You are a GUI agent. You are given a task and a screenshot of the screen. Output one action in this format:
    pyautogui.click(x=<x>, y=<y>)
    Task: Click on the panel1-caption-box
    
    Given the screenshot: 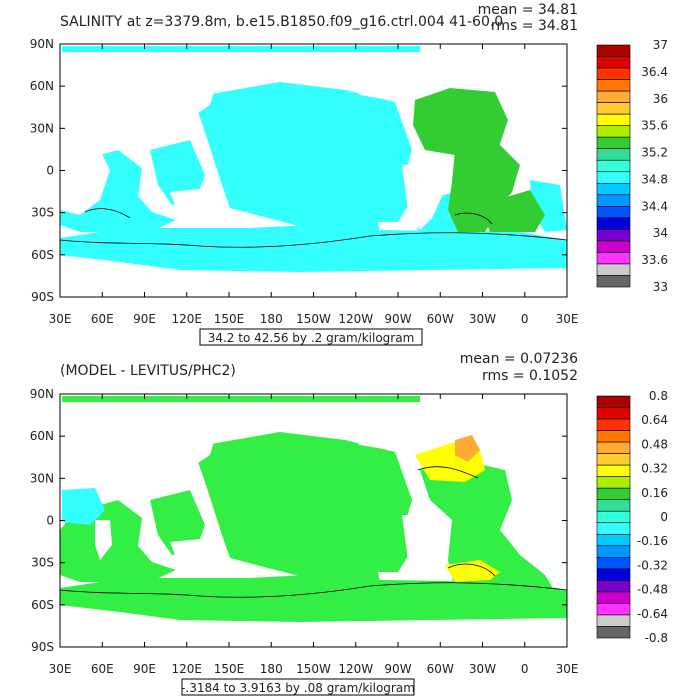 What is the action you would take?
    pyautogui.click(x=311, y=337)
    